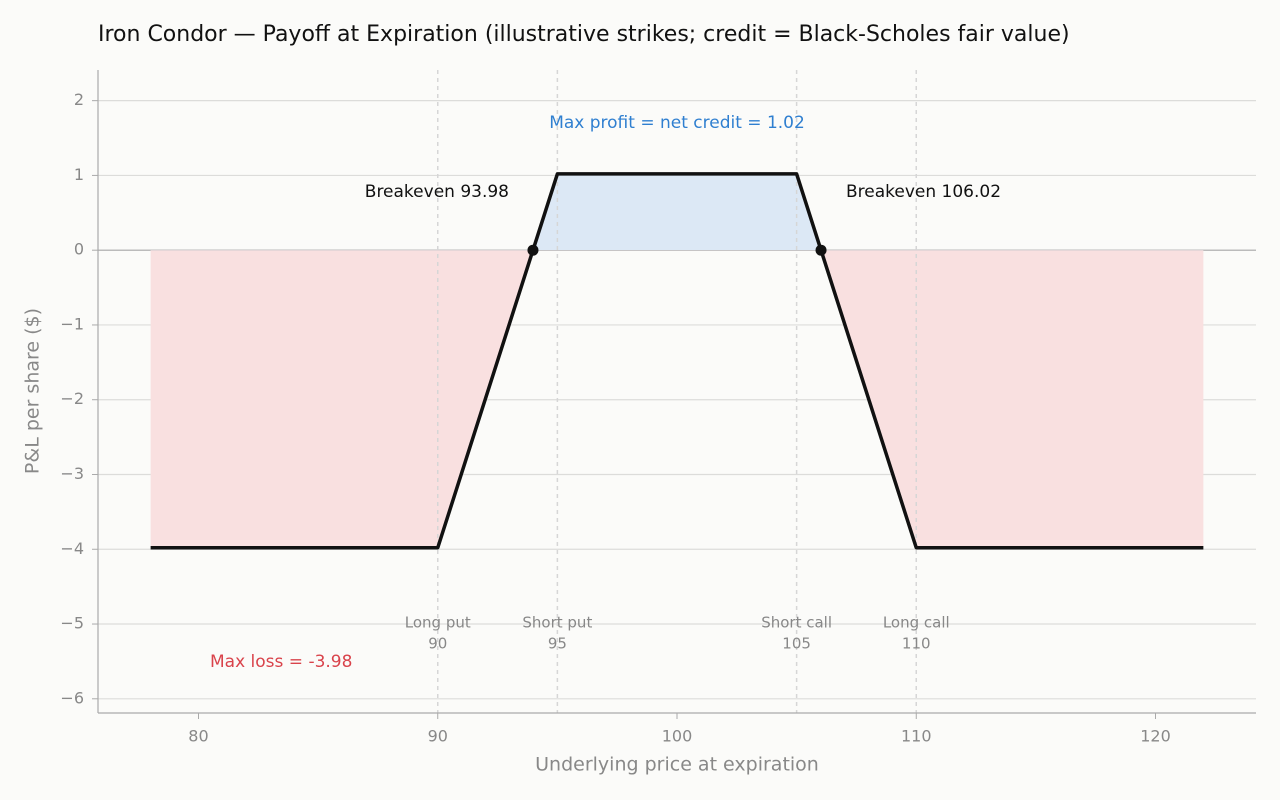 Image resolution: width=1280 pixels, height=800 pixels. What do you see at coordinates (438, 623) in the screenshot?
I see `strike-name: Long put` at bounding box center [438, 623].